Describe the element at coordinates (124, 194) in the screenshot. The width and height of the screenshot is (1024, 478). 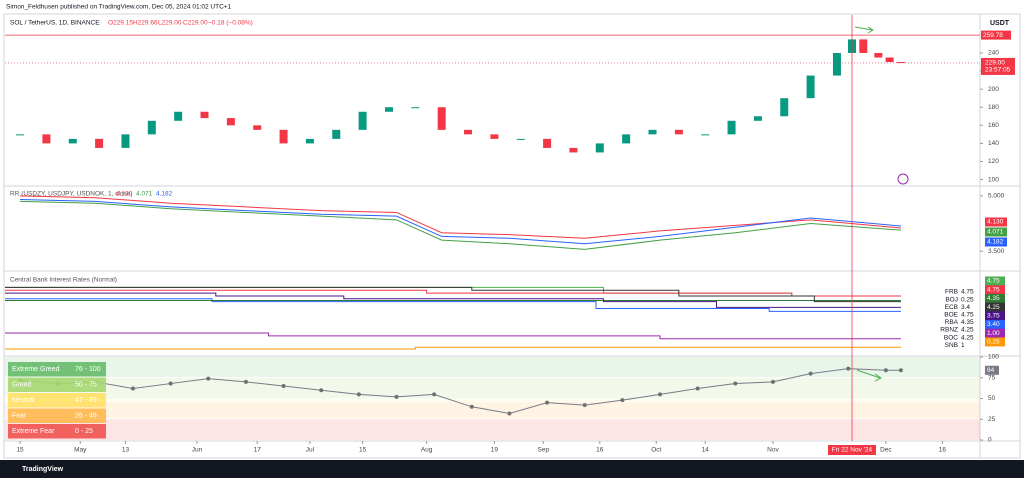
I see `legend-value: 4.130` at that location.